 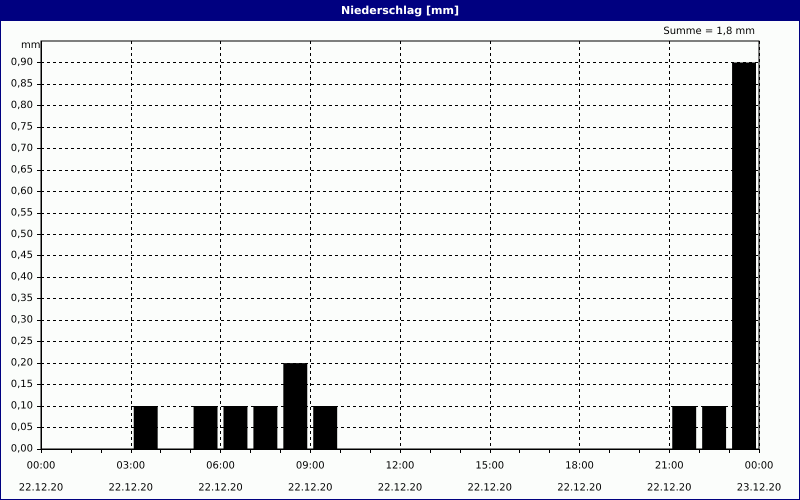 What do you see at coordinates (21, 234) in the screenshot?
I see `y-tick-label: 0,50` at bounding box center [21, 234].